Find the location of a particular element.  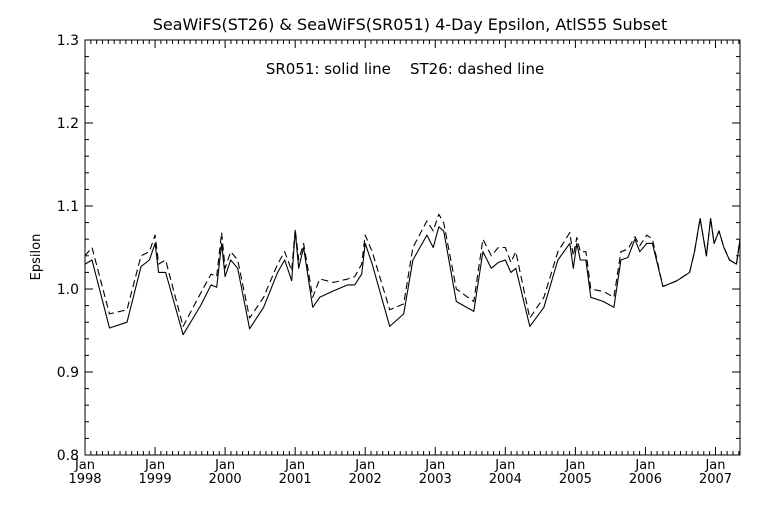

legend-text: SR051: solid line ST26: dashed line is located at coordinates (405, 69).